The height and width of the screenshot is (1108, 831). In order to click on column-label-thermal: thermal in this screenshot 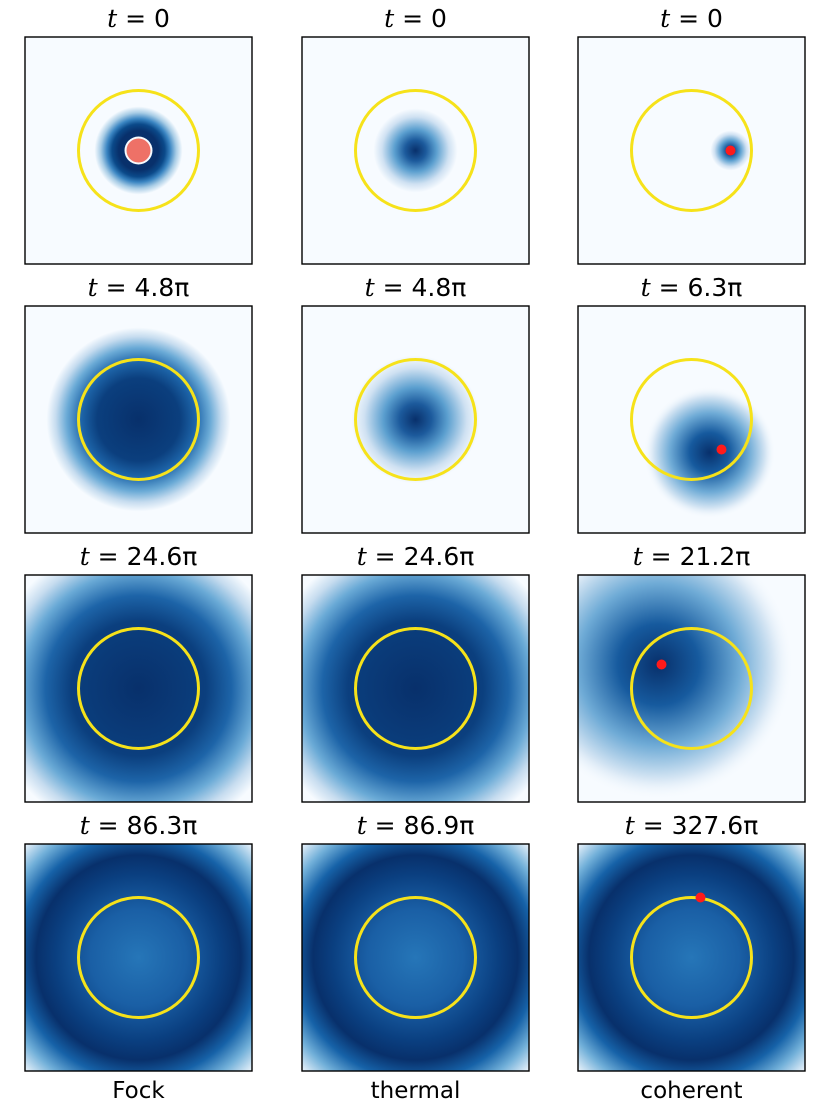, I will do `click(416, 1091)`.